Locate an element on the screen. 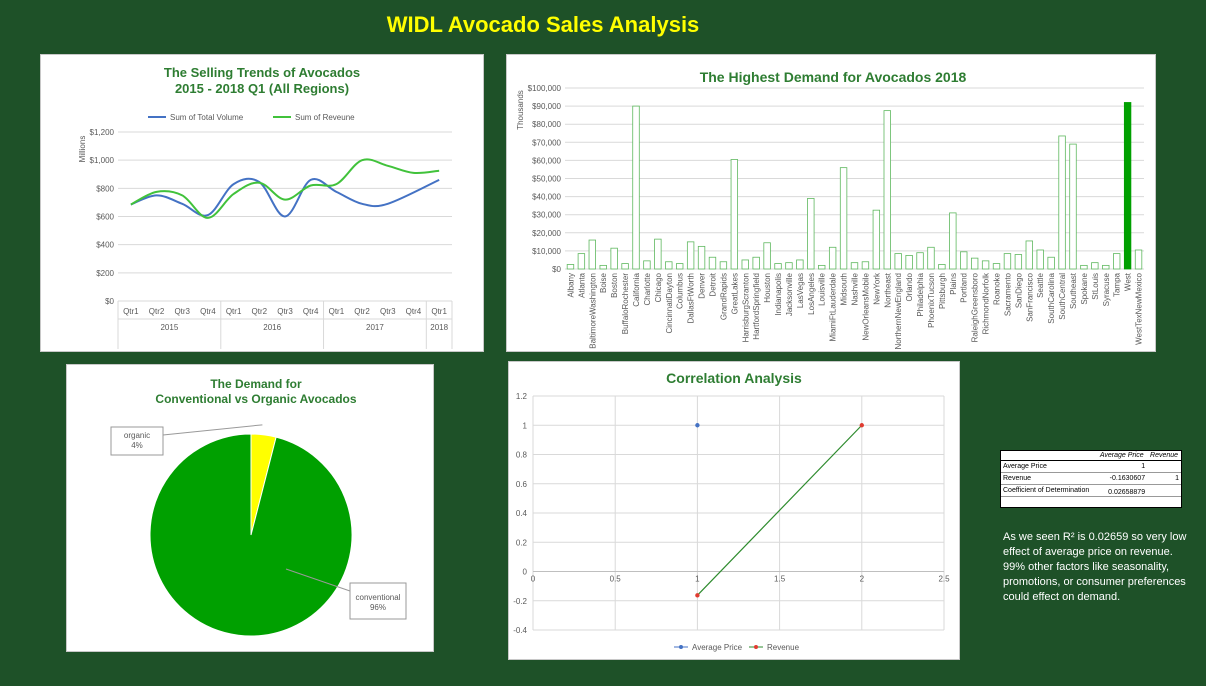 Image resolution: width=1206 pixels, height=686 pixels. chart-subtitle: Conventional vs Organic Avocados is located at coordinates (255, 399).